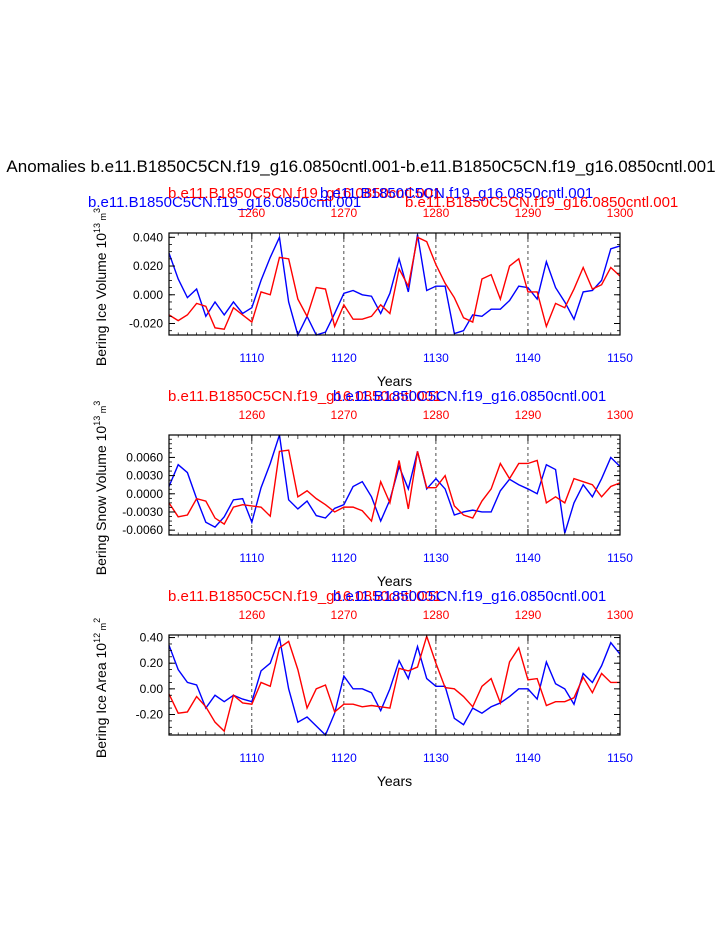 This screenshot has height=935, width=723. What do you see at coordinates (100, 287) in the screenshot?
I see `y-axis-label: Bering Ice Volume 1013 m3` at bounding box center [100, 287].